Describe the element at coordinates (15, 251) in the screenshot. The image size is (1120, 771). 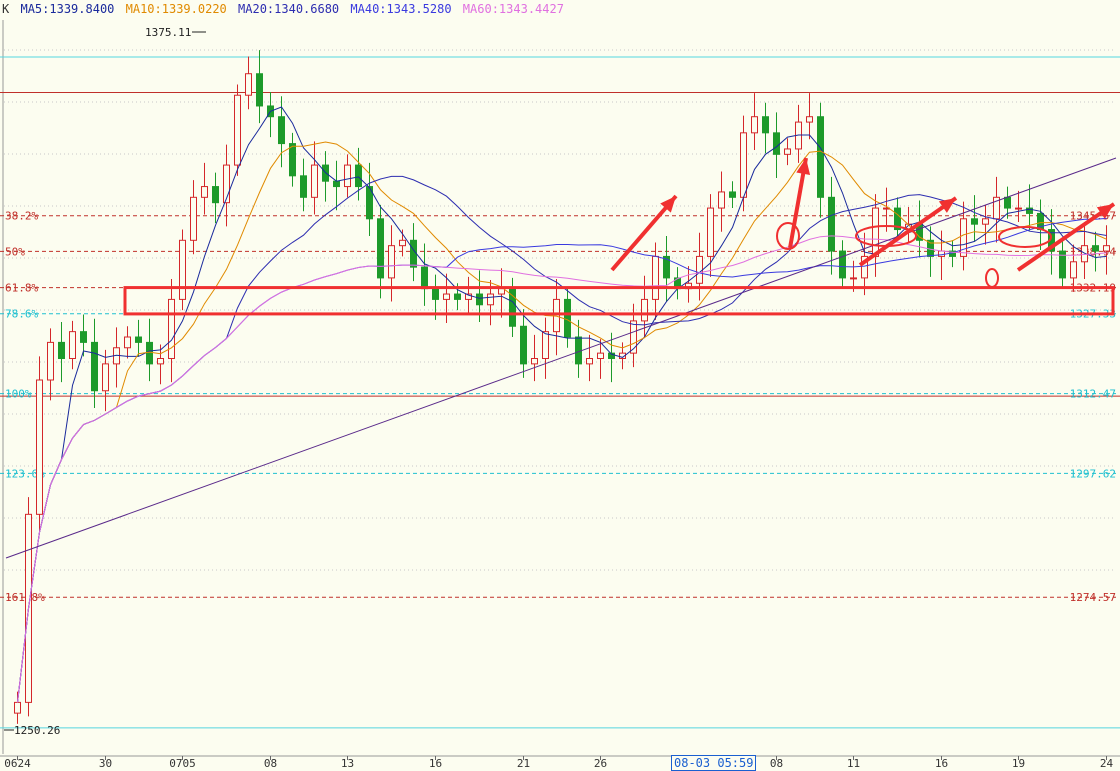
I see `fib-label: 50%` at that location.